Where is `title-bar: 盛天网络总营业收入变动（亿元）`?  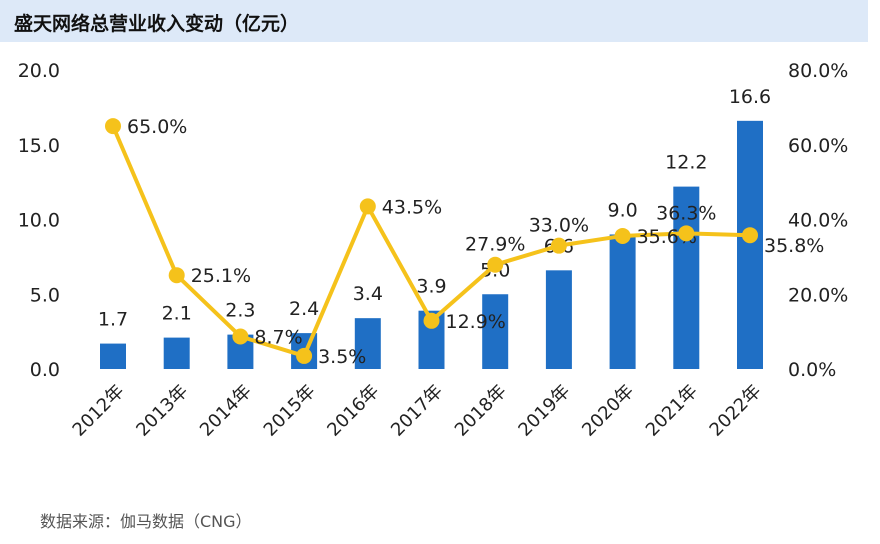 title-bar: 盛天网络总营业收入变动（亿元） is located at coordinates (434, 21).